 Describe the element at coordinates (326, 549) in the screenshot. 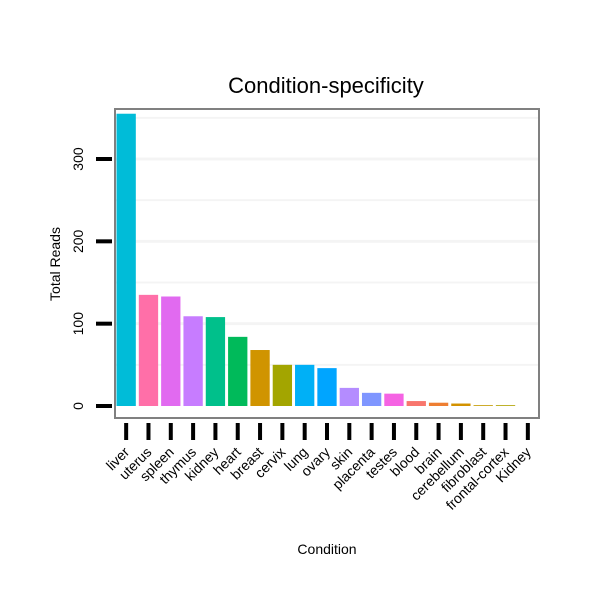

I see `x-axis-title: Condition` at that location.